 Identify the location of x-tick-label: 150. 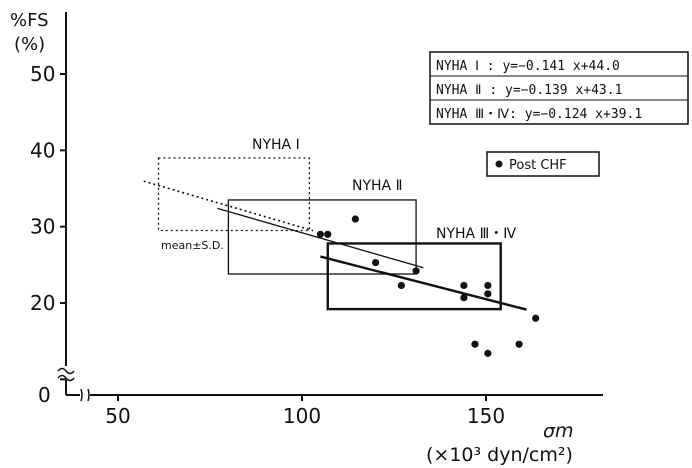
(486, 416).